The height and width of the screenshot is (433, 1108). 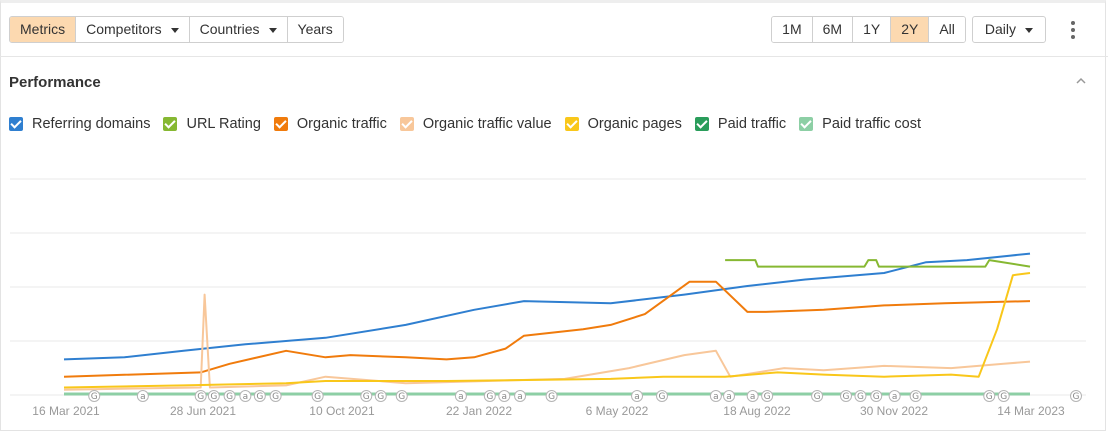 I want to click on range-1y-button: 1Y, so click(x=871, y=29).